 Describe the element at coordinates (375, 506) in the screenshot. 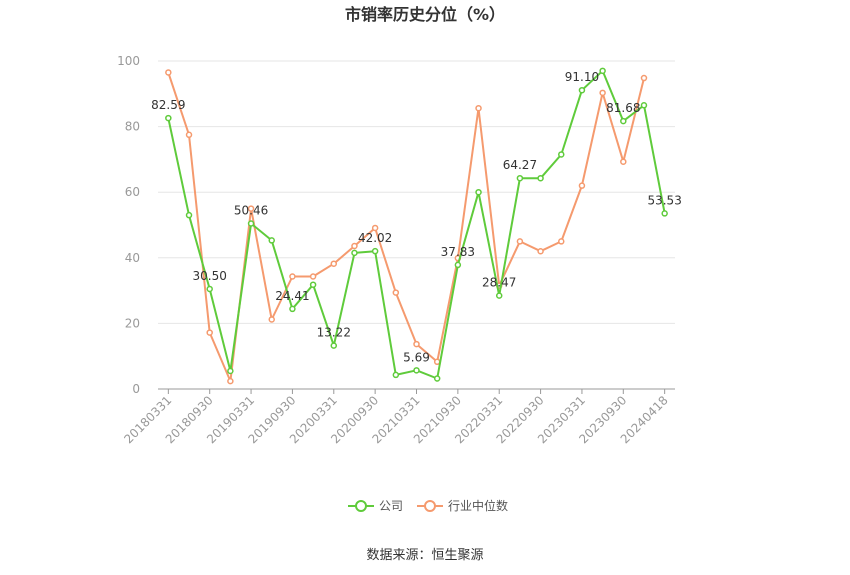

I see `legend-item-0: 公司` at that location.